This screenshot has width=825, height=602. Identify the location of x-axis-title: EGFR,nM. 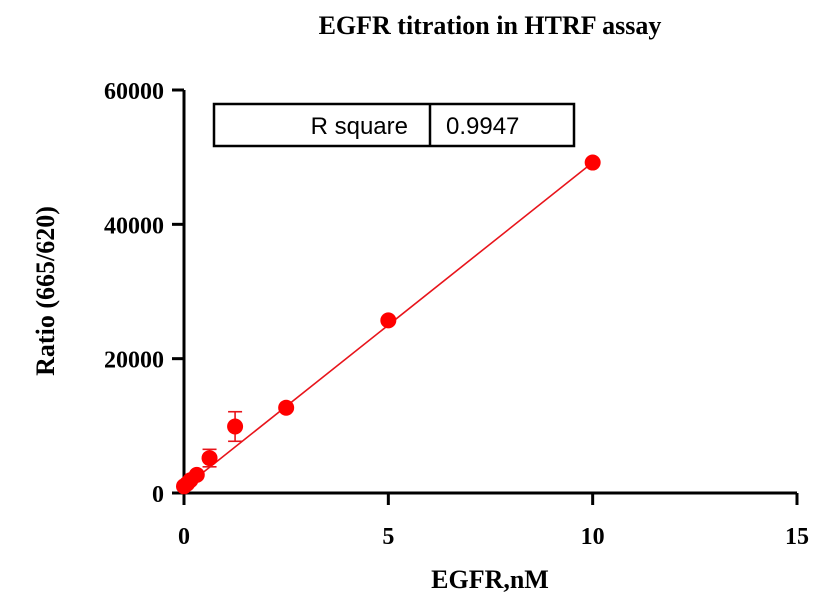
(490, 579).